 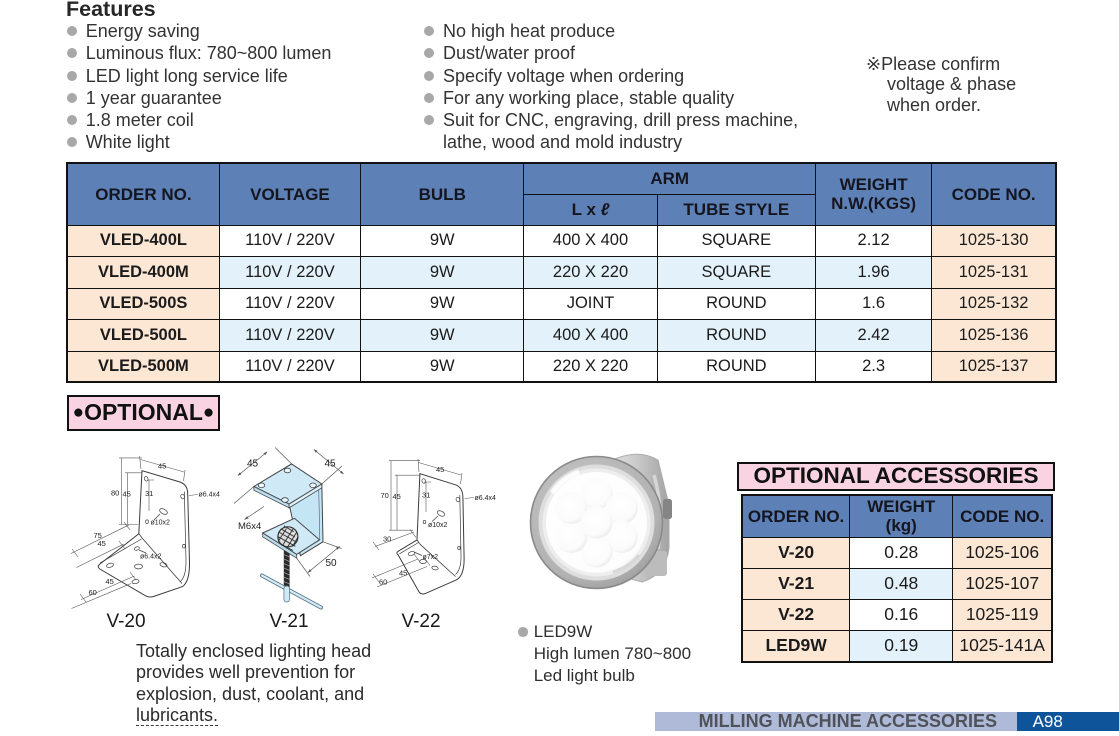 I want to click on svg-text: M6x4, so click(x=249, y=526).